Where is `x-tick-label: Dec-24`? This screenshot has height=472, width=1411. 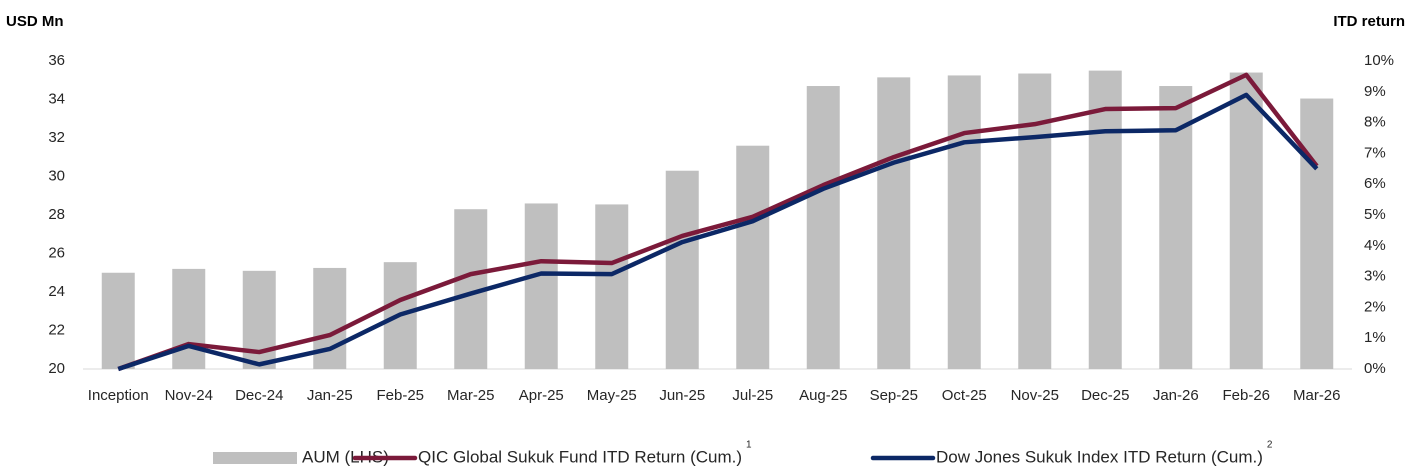
x-tick-label: Dec-24 is located at coordinates (259, 395).